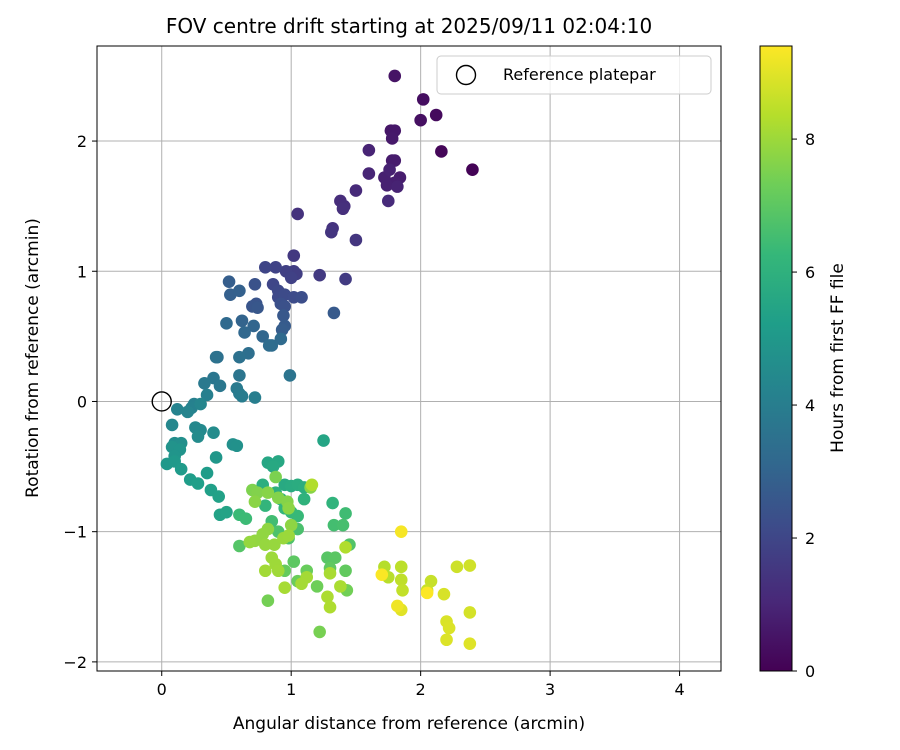 This screenshot has width=900, height=750. Describe the element at coordinates (80, 402) in the screenshot. I see `y-axis-ticks: −2 −1 0 1 2` at that location.